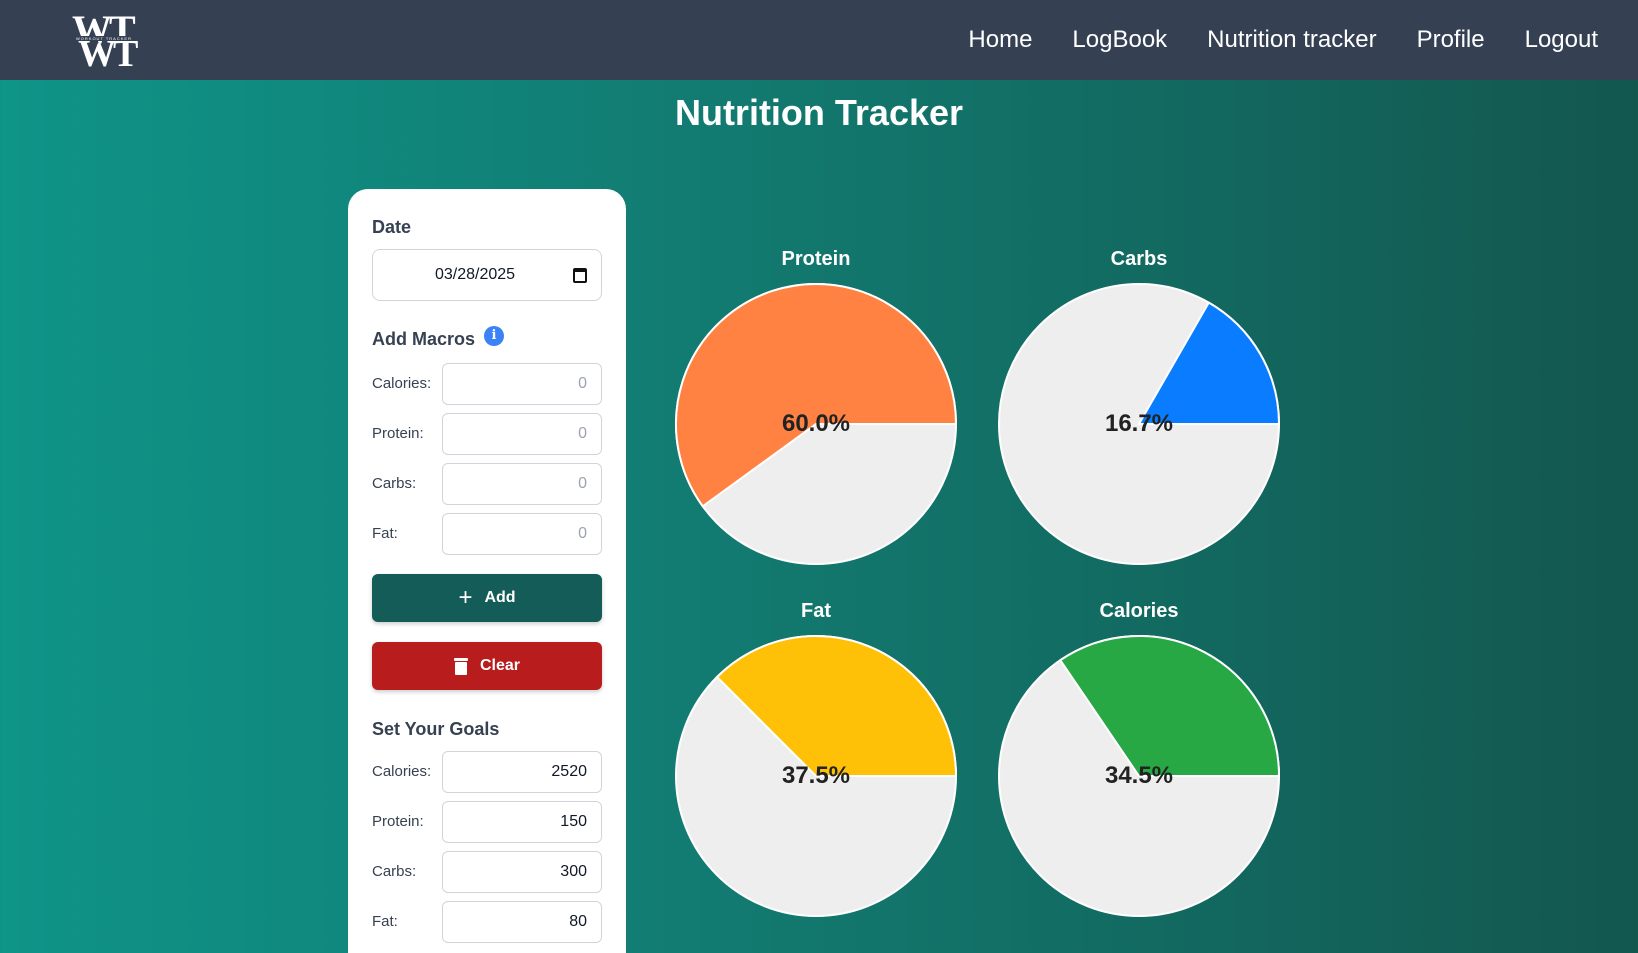 This screenshot has height=953, width=1638. What do you see at coordinates (394, 483) in the screenshot?
I see `macro-label: Carbs:` at bounding box center [394, 483].